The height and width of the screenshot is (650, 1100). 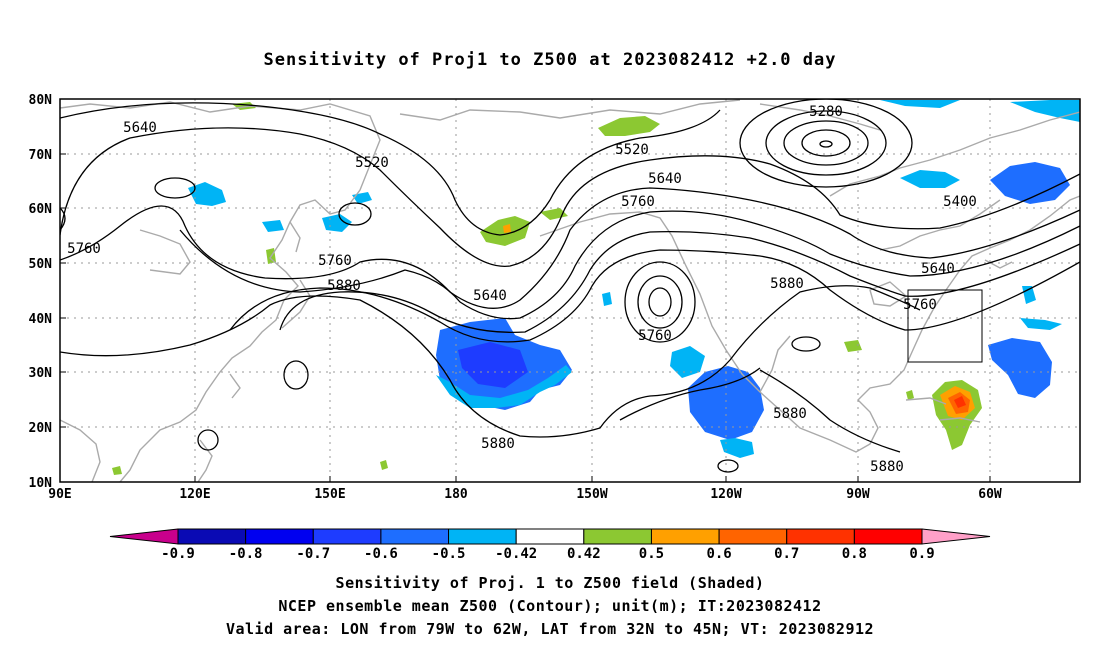 What do you see at coordinates (651, 554) in the screenshot?
I see `colorbar-label: 0.5` at bounding box center [651, 554].